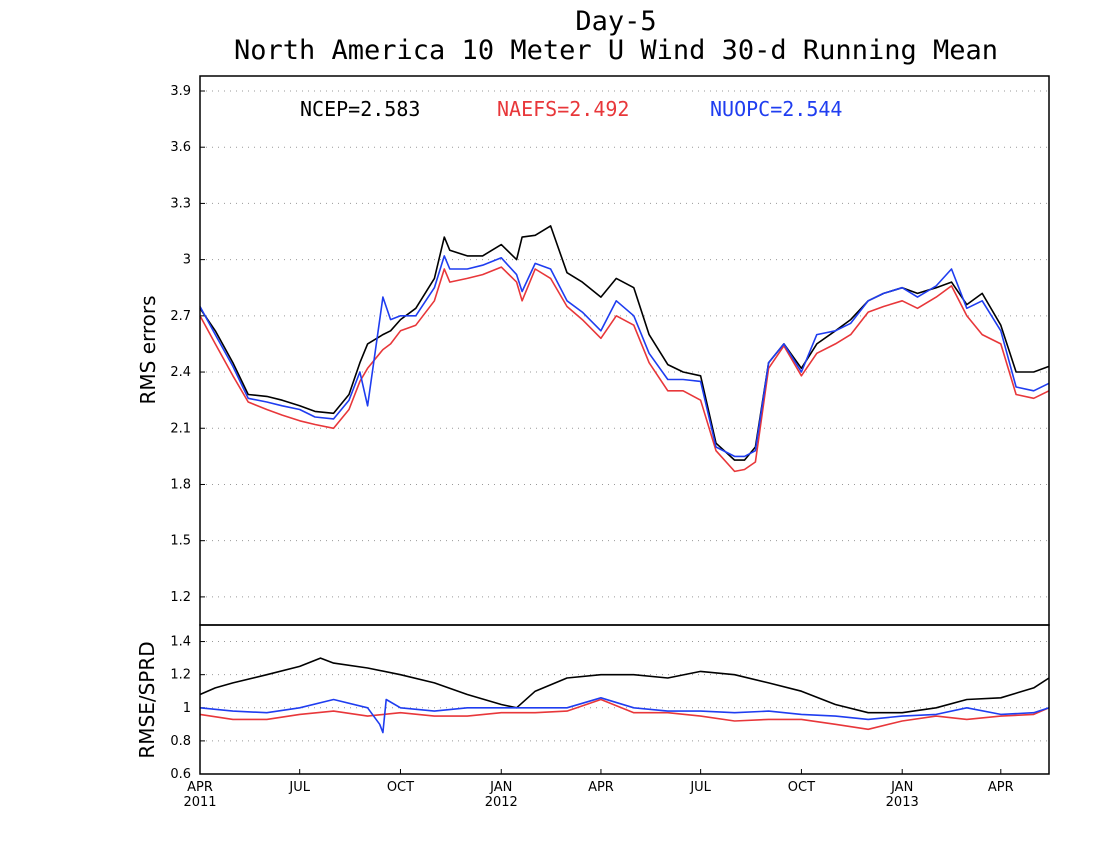 Image resolution: width=1100 pixels, height=850 pixels. I want to click on ratio-series-naefs, so click(624, 714).